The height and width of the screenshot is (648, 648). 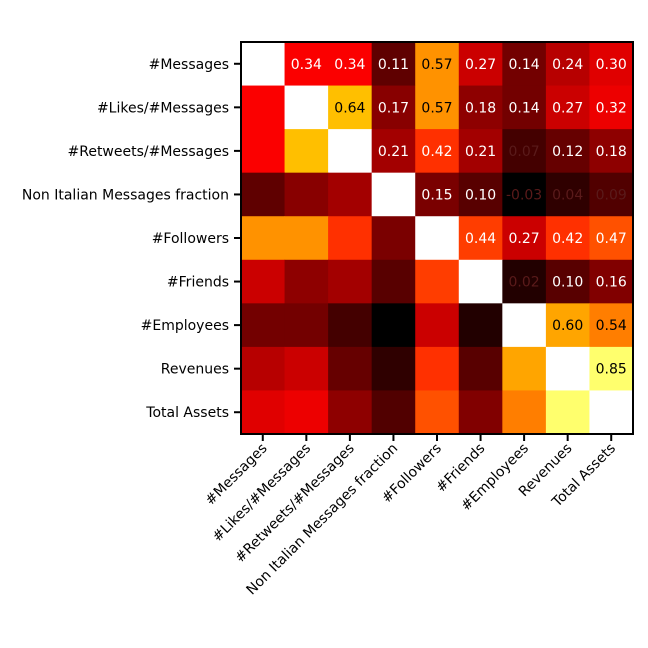 I want to click on cell-value-label: 0.12, so click(x=567, y=152).